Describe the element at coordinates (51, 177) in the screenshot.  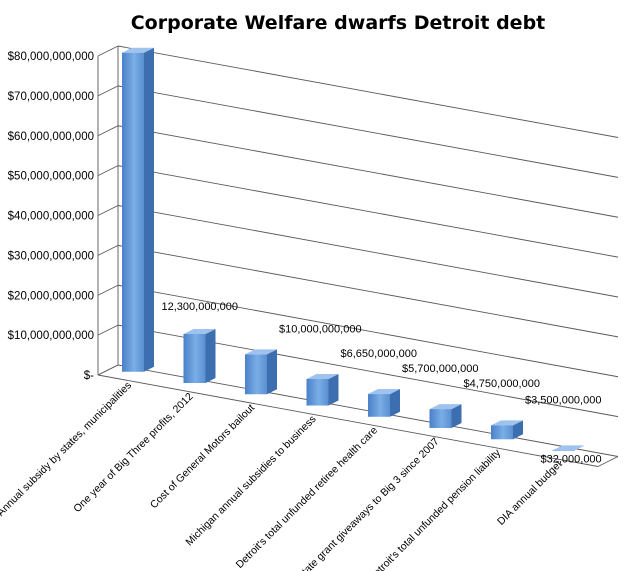
I see `y-tick-label: $50,000,000,000` at that location.